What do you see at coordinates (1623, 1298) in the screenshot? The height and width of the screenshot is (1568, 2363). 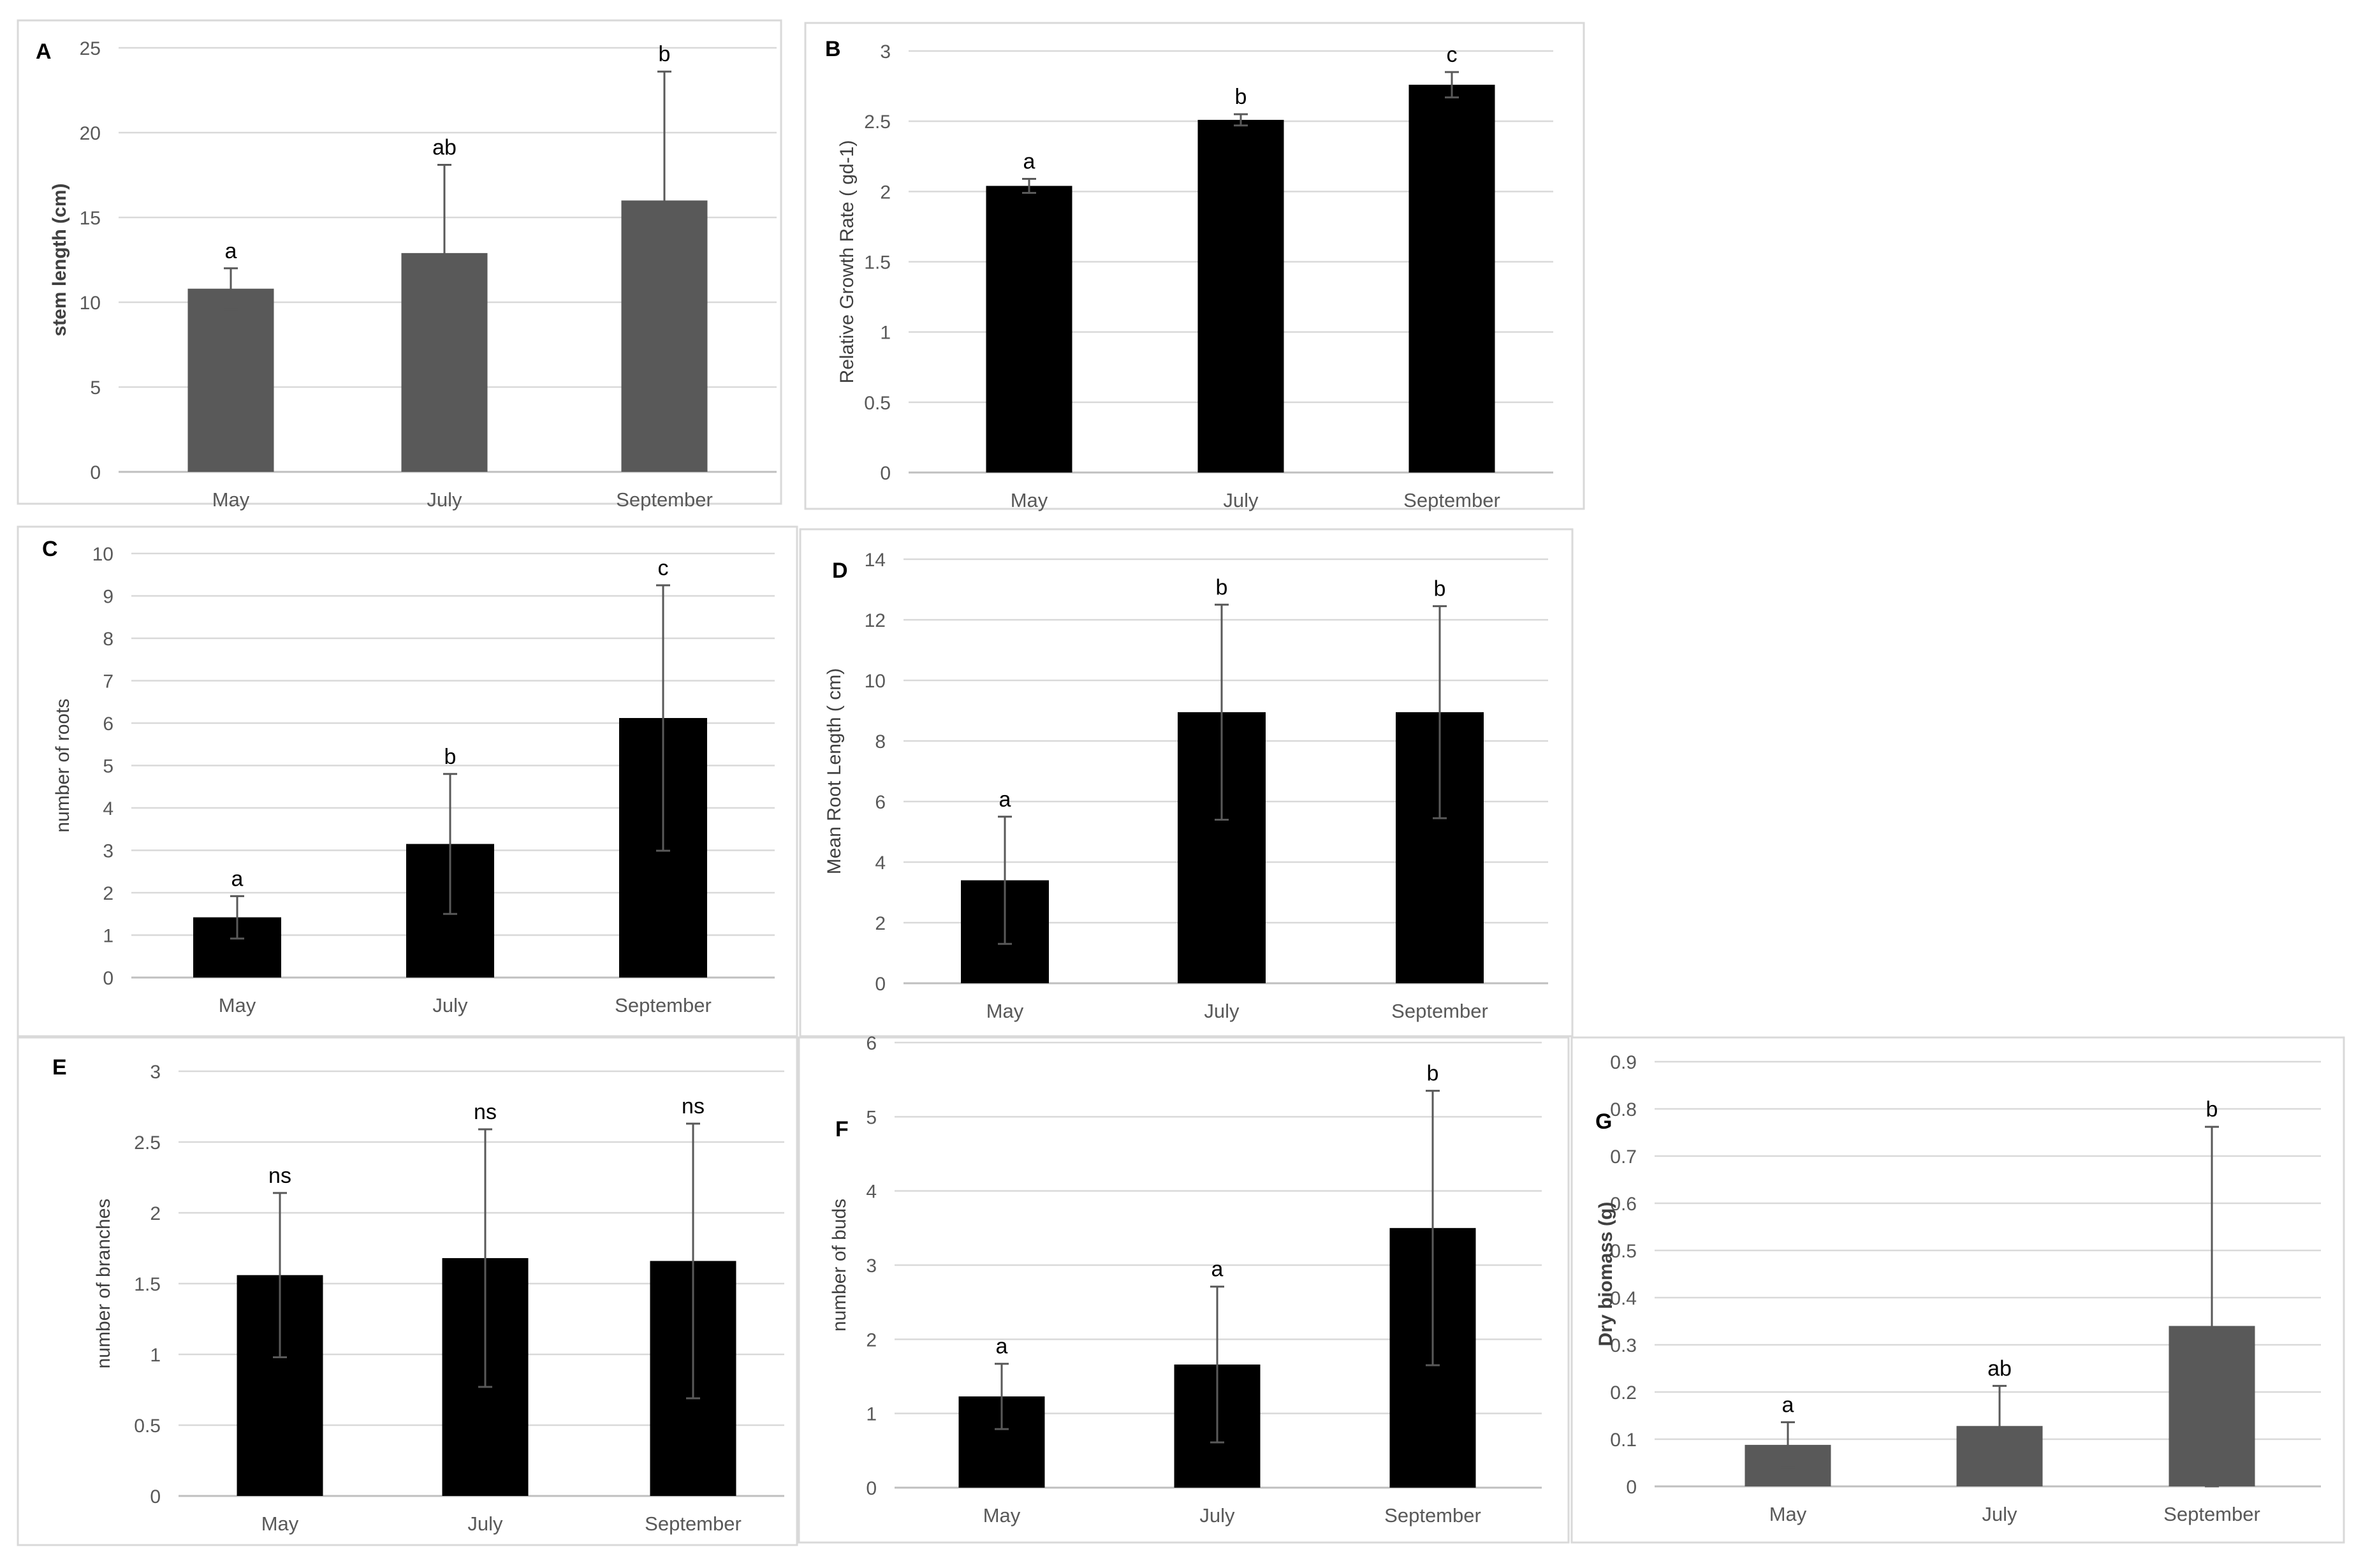 I see `y-tick-label: 0.4` at bounding box center [1623, 1298].